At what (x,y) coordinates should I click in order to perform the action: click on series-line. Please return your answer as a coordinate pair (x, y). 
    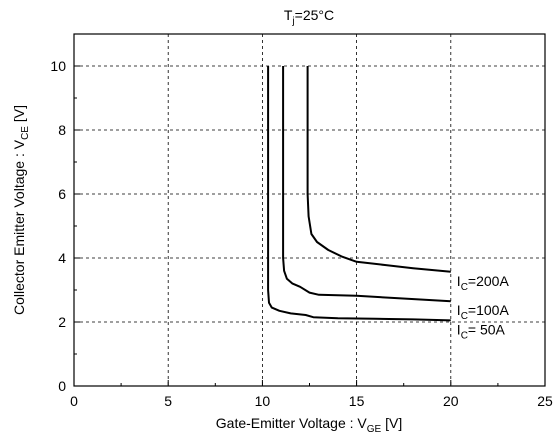
    Looking at the image, I should click on (378, 169).